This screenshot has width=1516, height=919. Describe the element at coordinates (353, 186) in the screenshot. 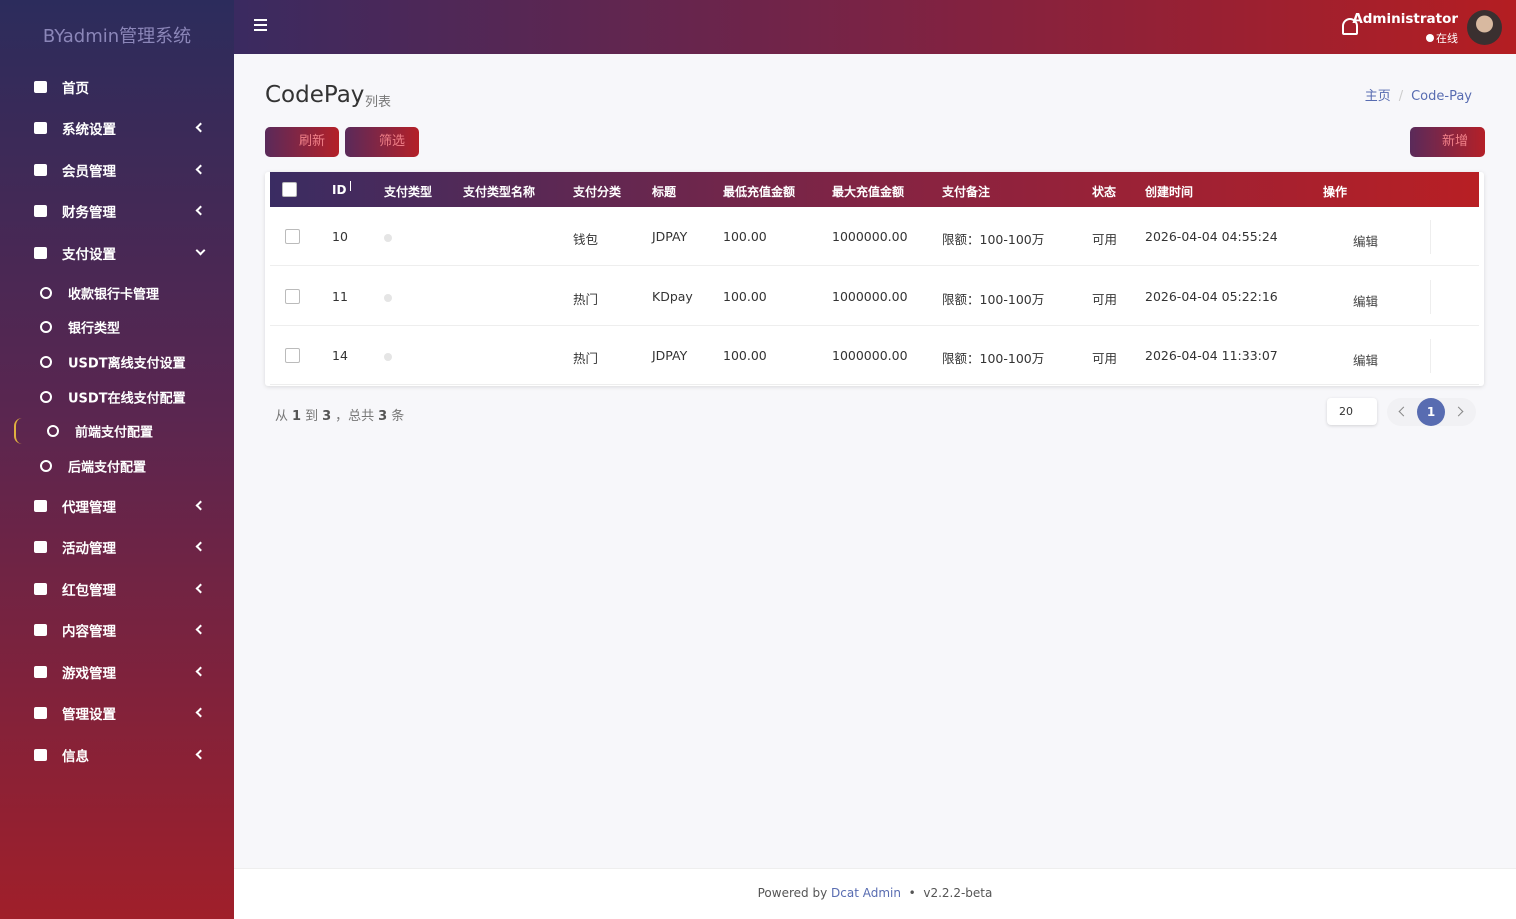

I see `sort-icon` at that location.